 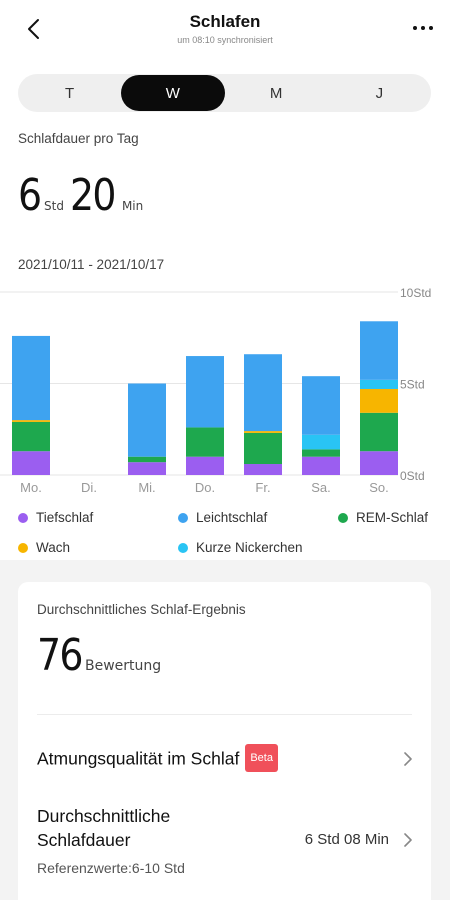 What do you see at coordinates (412, 385) in the screenshot?
I see `y-tick-label: 5Std` at bounding box center [412, 385].